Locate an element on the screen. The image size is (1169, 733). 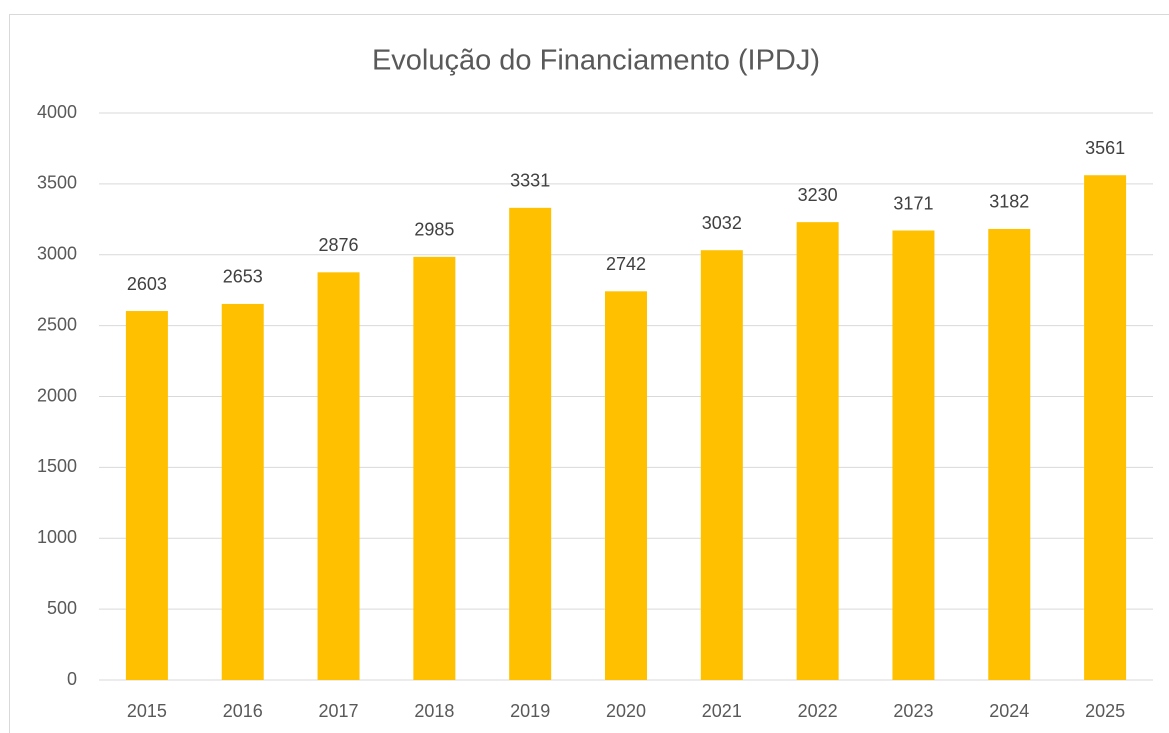
y-tick-label: 1000 is located at coordinates (57, 537).